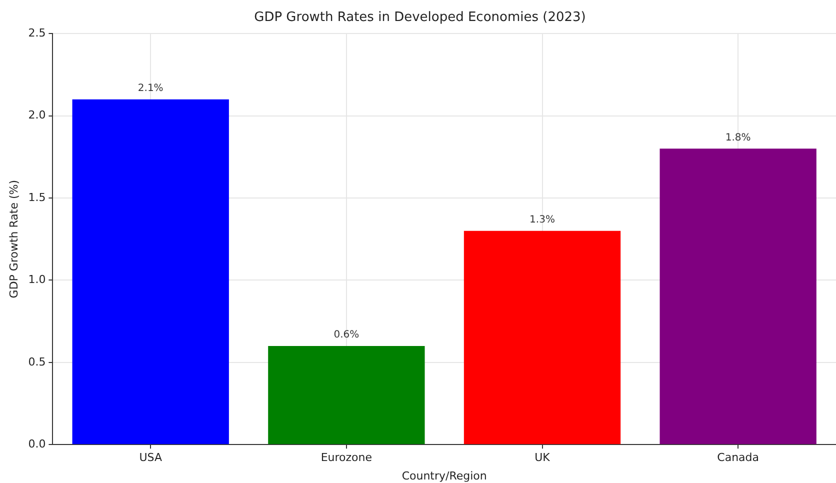  I want to click on y-axis-title: GDP Growth Rate (%), so click(13, 239).